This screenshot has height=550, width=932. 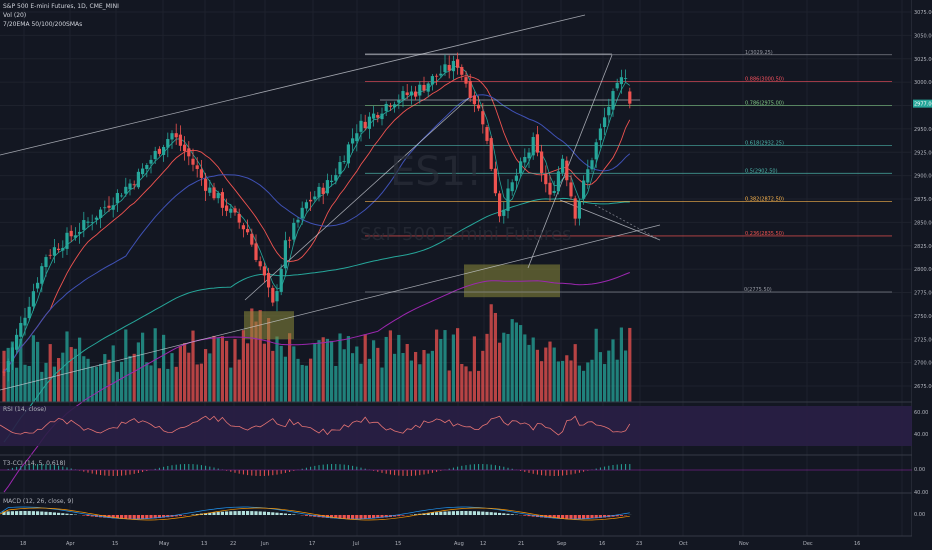 What do you see at coordinates (923, 105) in the screenshot?
I see `last-price-label: 2977.00` at bounding box center [923, 105].